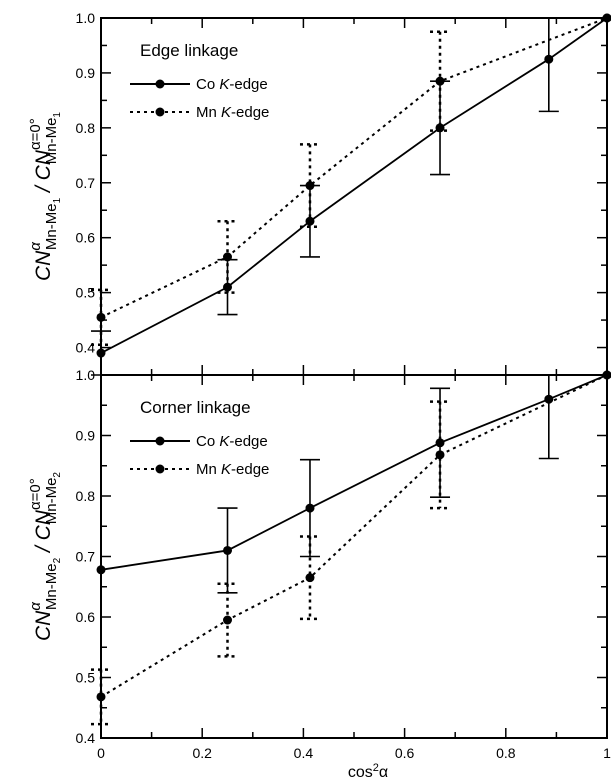  Describe the element at coordinates (189, 50) in the screenshot. I see `panel-title: Edge linkage` at that location.